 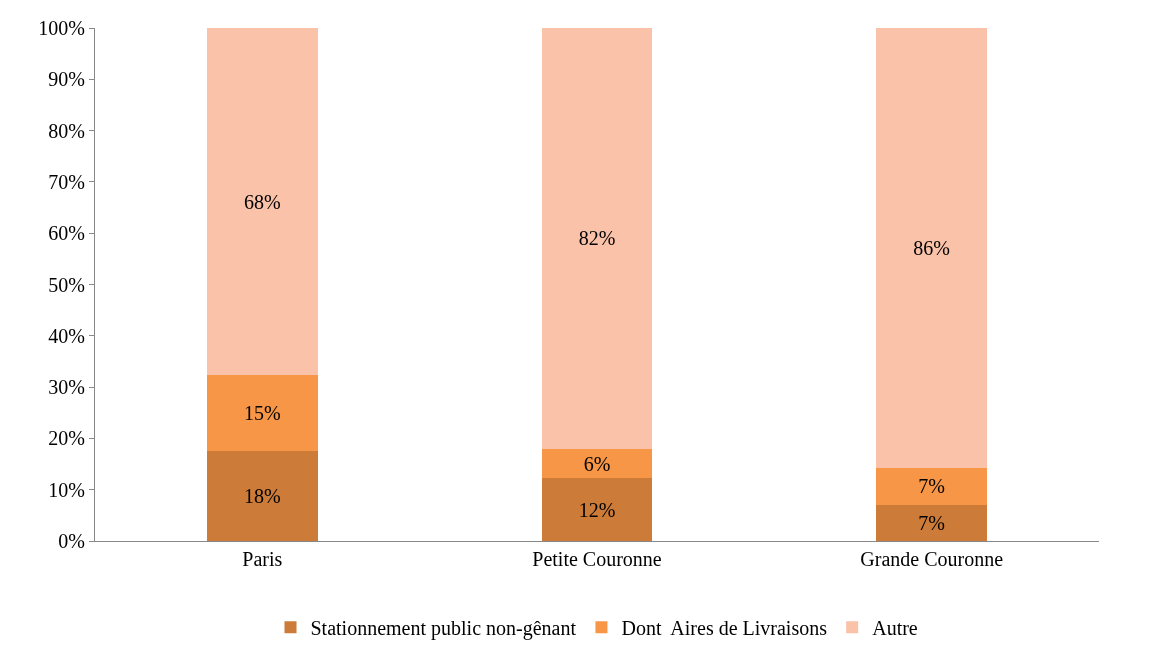 I want to click on y-tick-label: 30%, so click(x=66, y=387).